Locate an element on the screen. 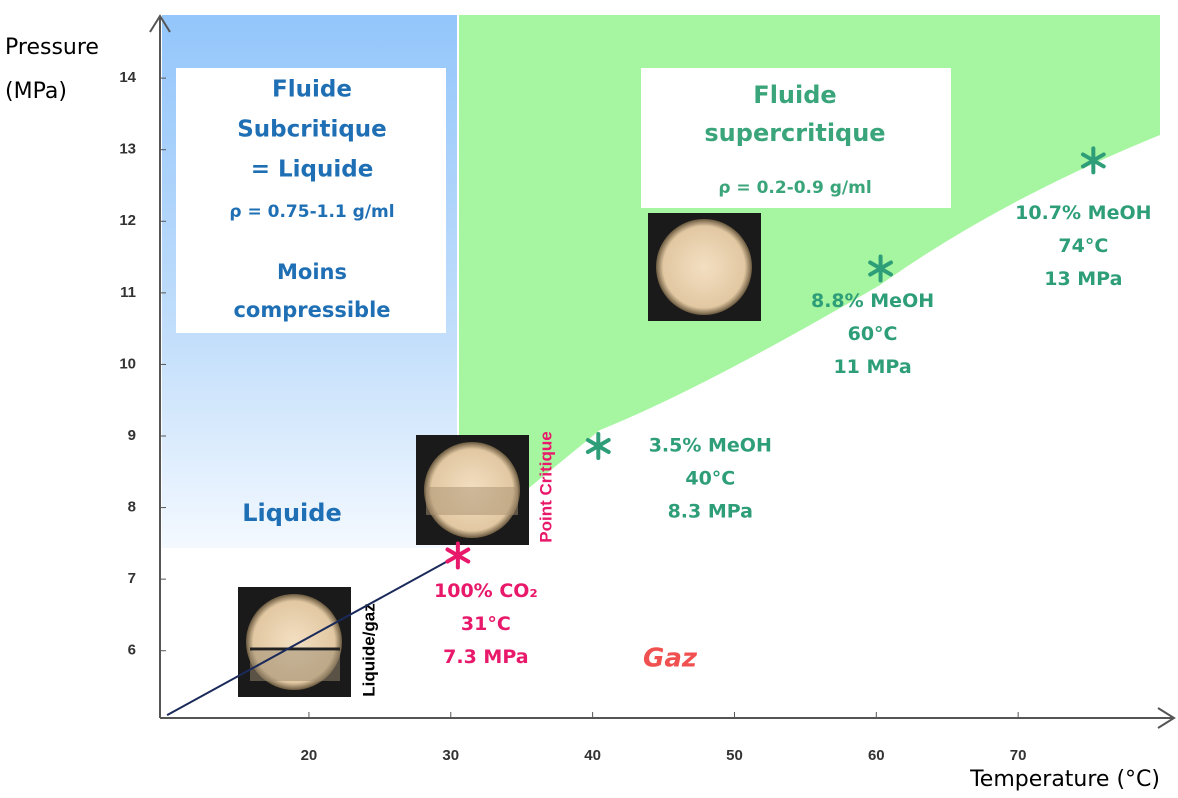  region-label: ρ = 0.2-0.9 g/ml is located at coordinates (794, 188).